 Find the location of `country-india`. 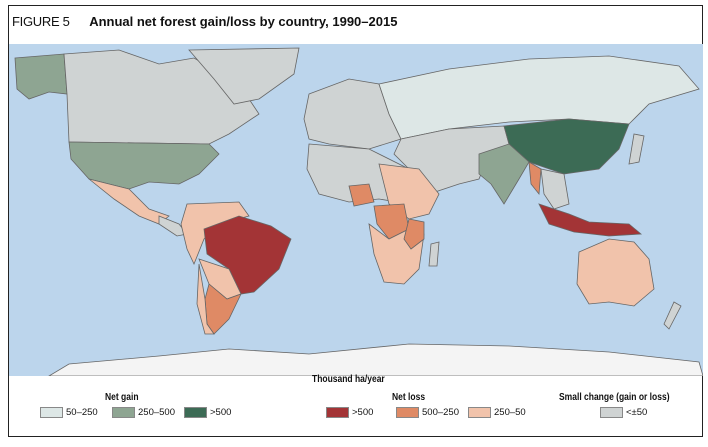

country-india is located at coordinates (504, 174).